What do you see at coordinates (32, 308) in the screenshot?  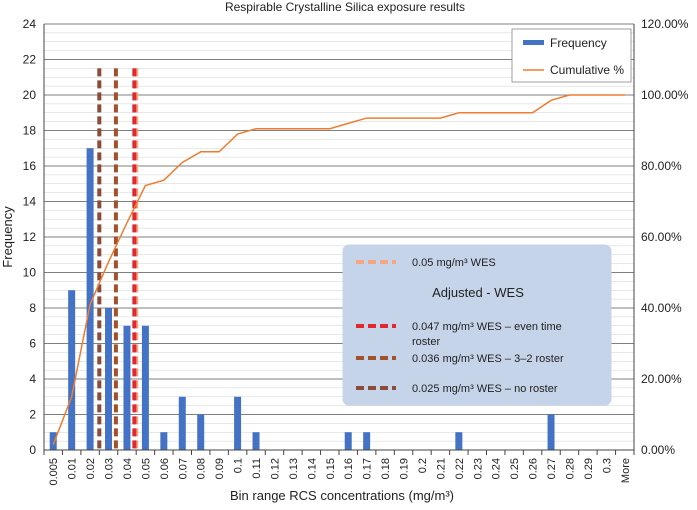 I see `y-tick-label: 8` at bounding box center [32, 308].